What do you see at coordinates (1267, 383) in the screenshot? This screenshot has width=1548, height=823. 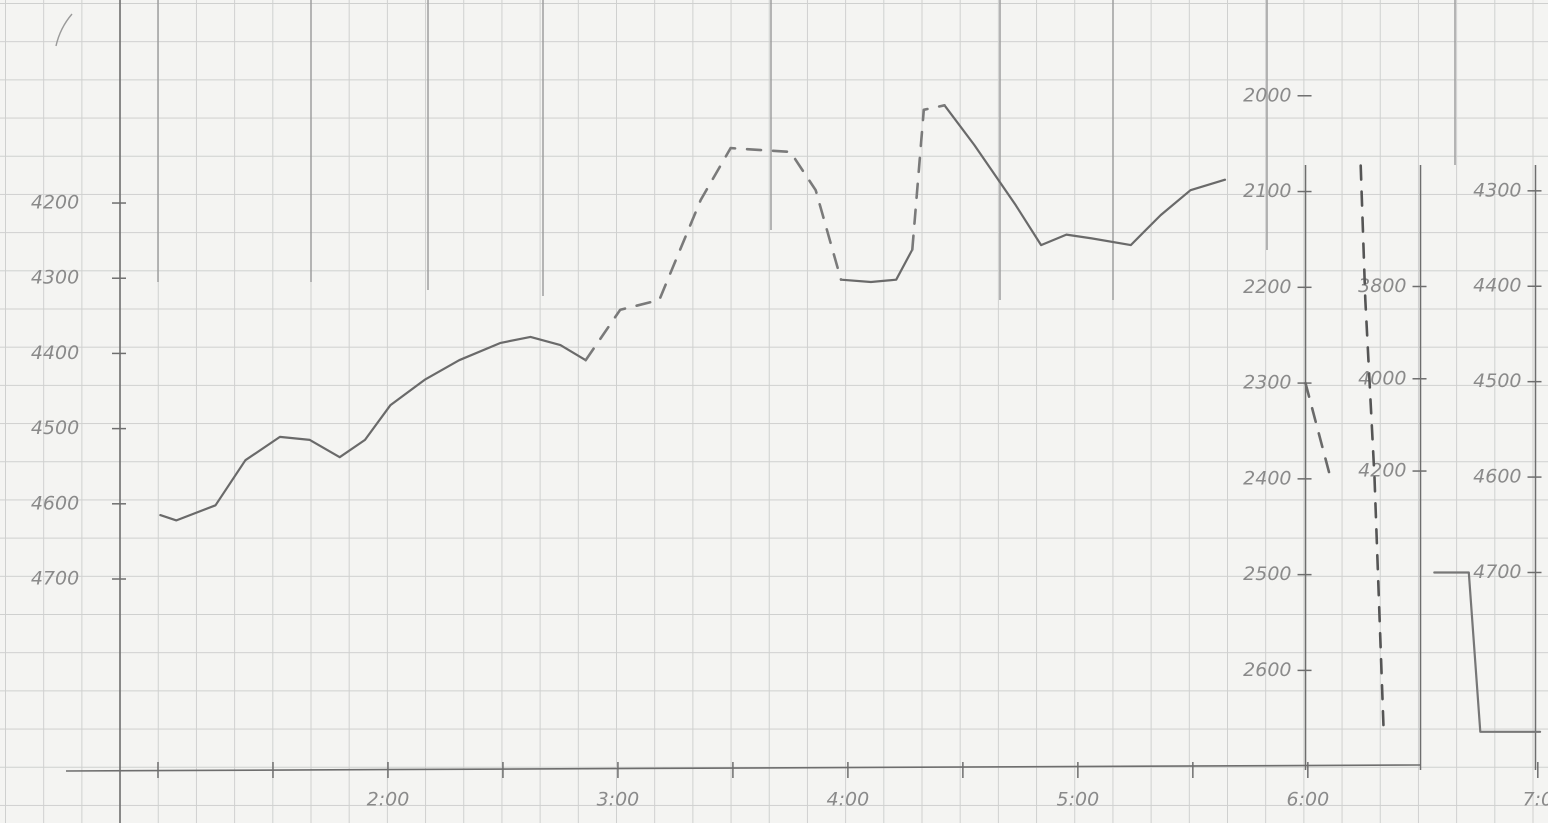 I see `y-tick-label: 2300` at bounding box center [1267, 383].